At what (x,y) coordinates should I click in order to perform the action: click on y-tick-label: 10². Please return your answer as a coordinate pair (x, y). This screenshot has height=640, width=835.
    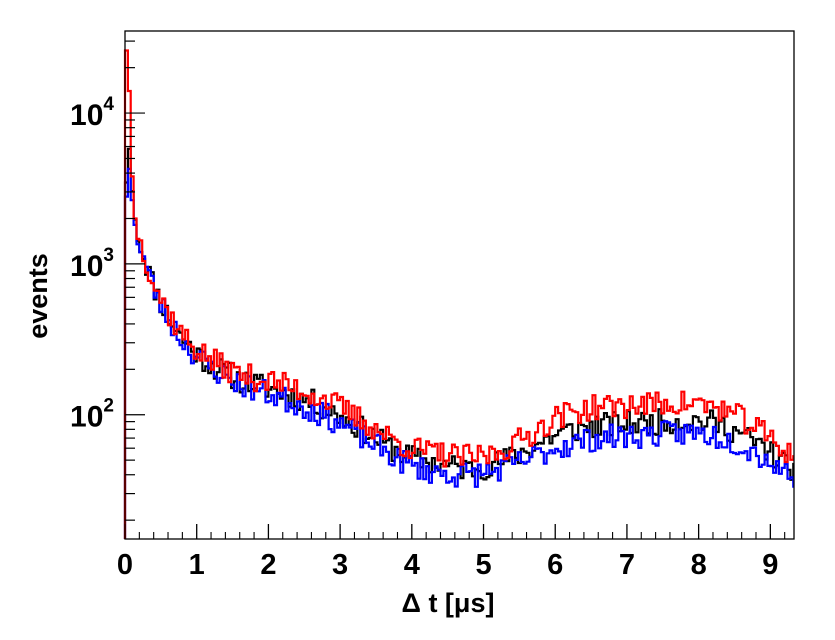
    Looking at the image, I should click on (92, 415).